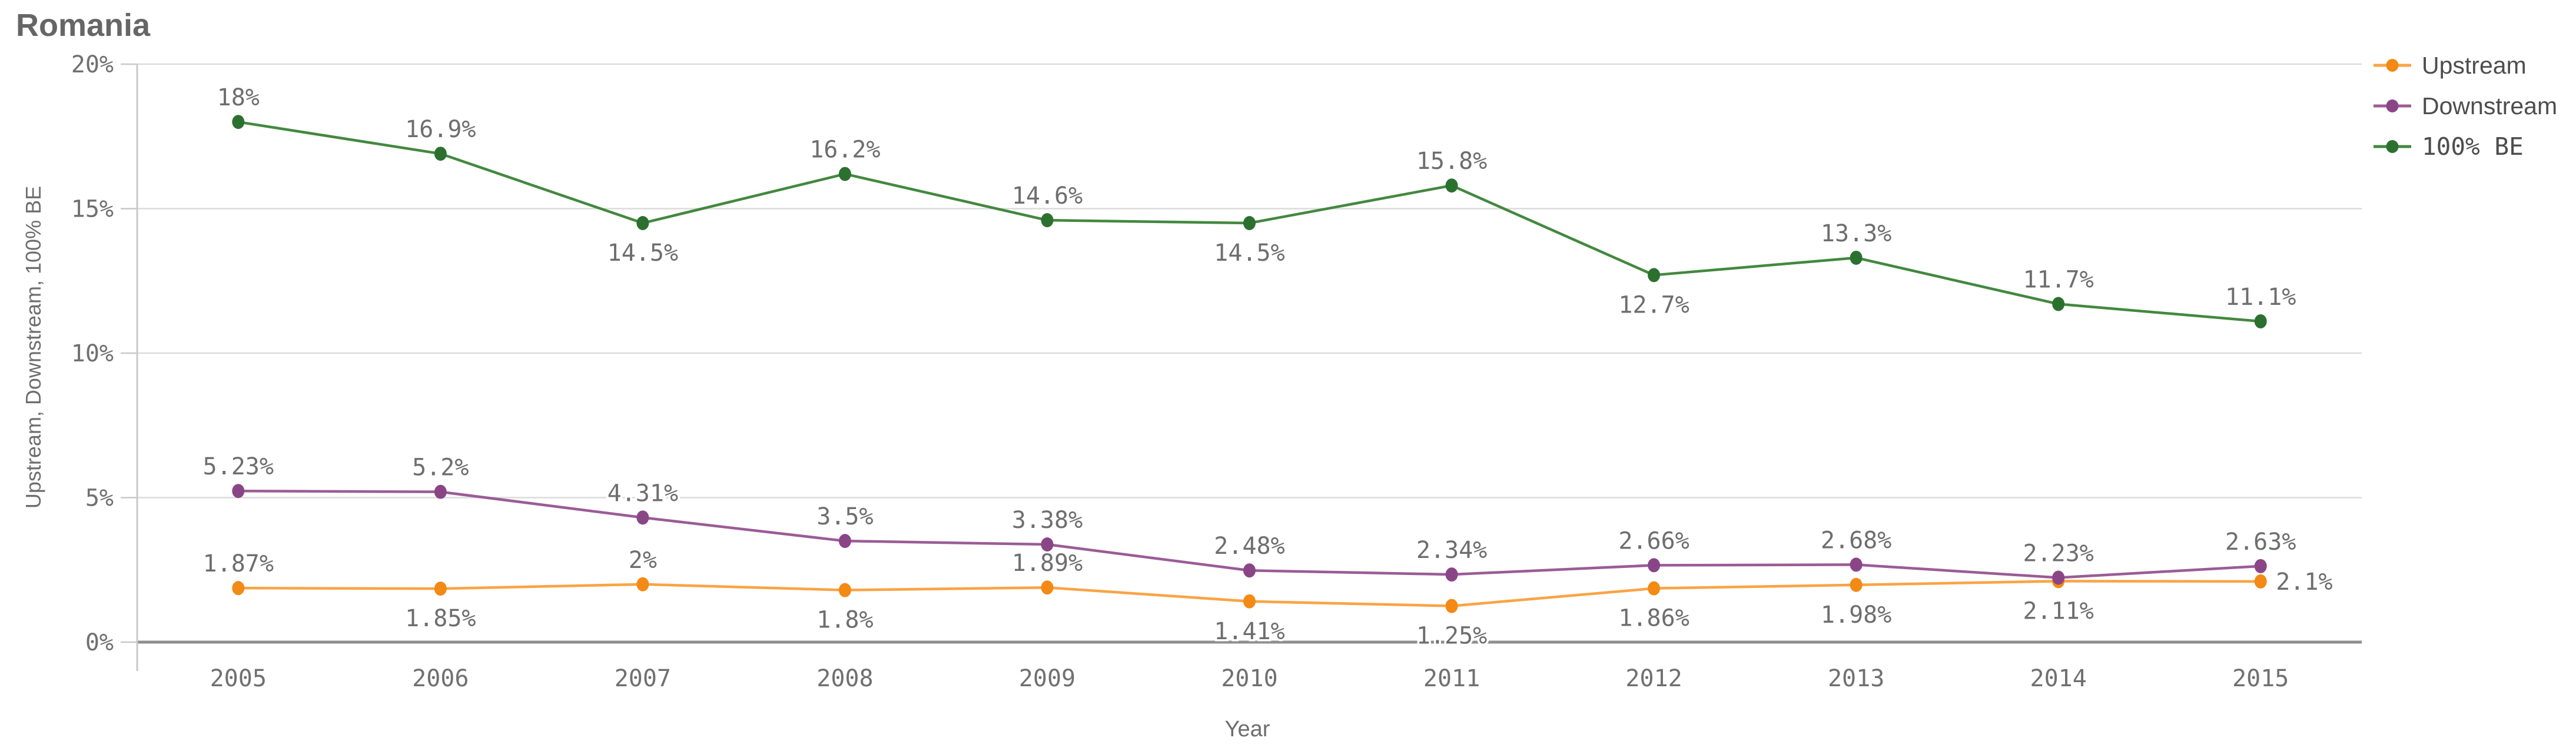 This screenshot has height=751, width=2576. I want to click on legend-marker-downstream, so click(2392, 105).